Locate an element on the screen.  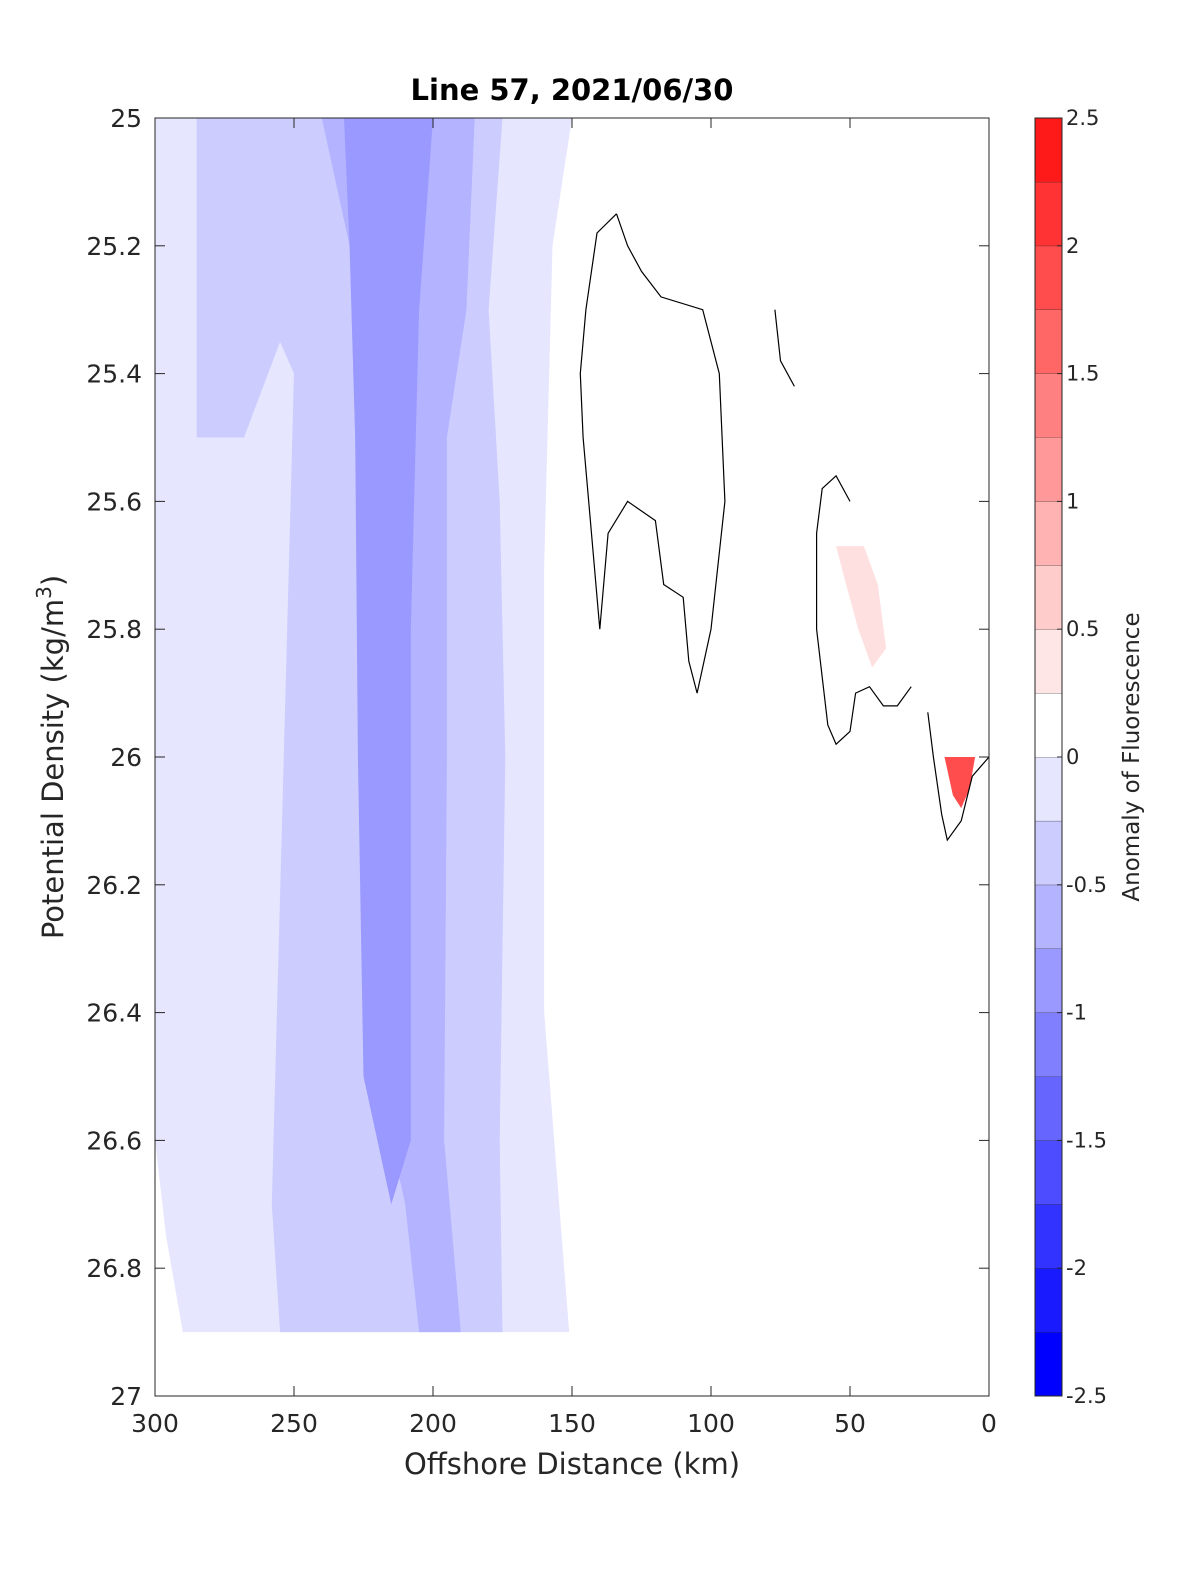
y-tick-label: 26.2 is located at coordinates (114, 885).